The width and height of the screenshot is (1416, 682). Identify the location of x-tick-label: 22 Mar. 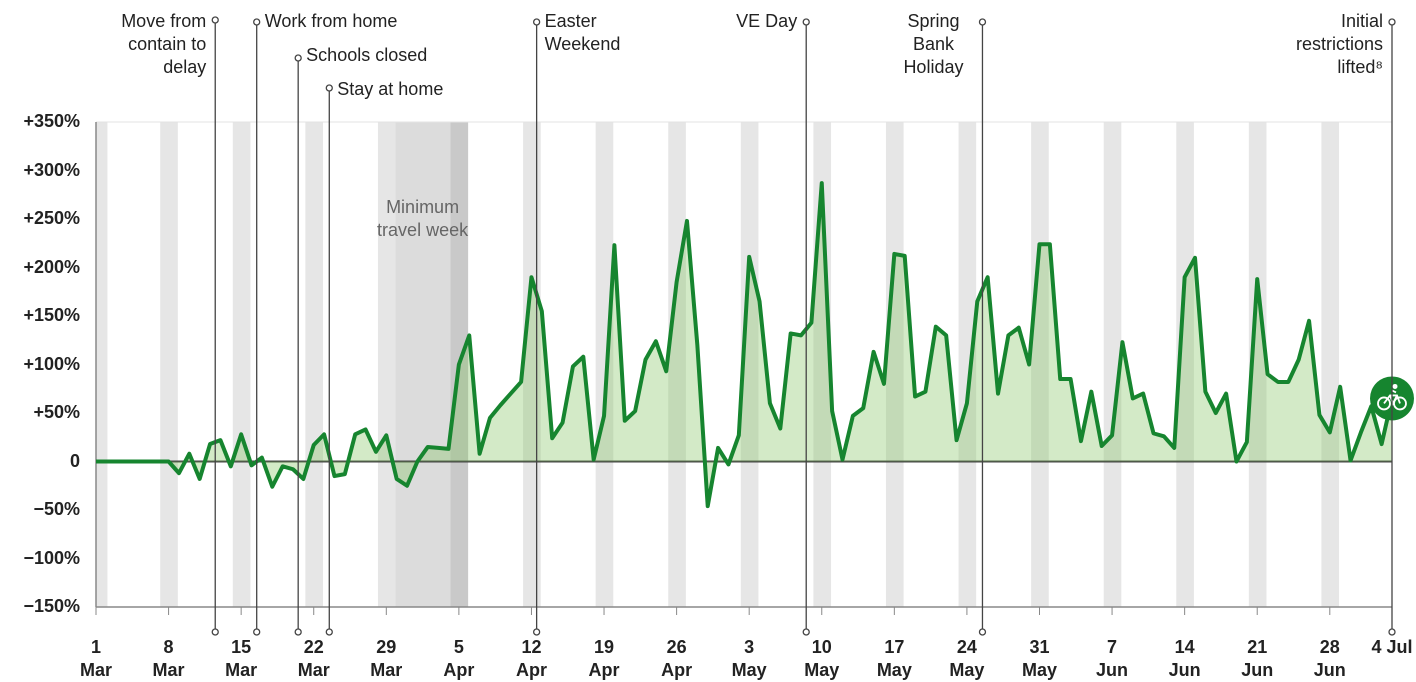
(313, 658).